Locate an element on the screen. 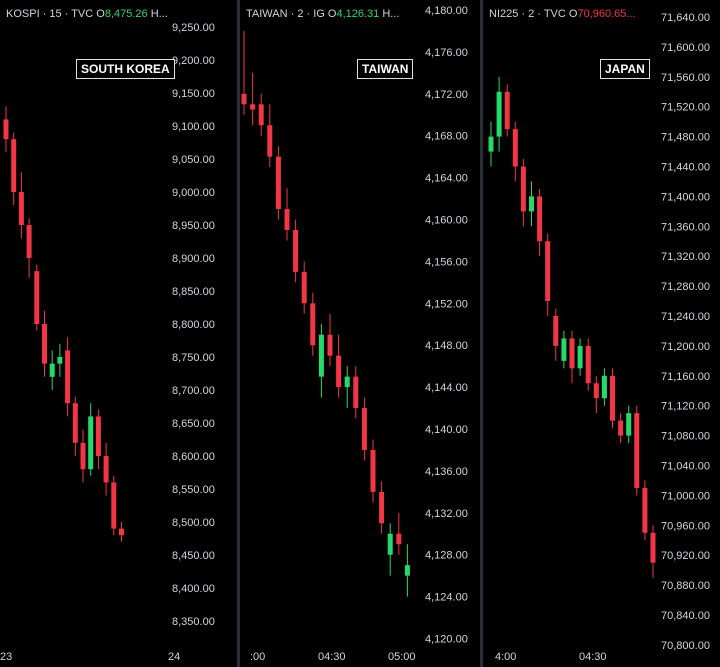 The width and height of the screenshot is (720, 667). y-tick-label: 4,164.00 is located at coordinates (446, 179).